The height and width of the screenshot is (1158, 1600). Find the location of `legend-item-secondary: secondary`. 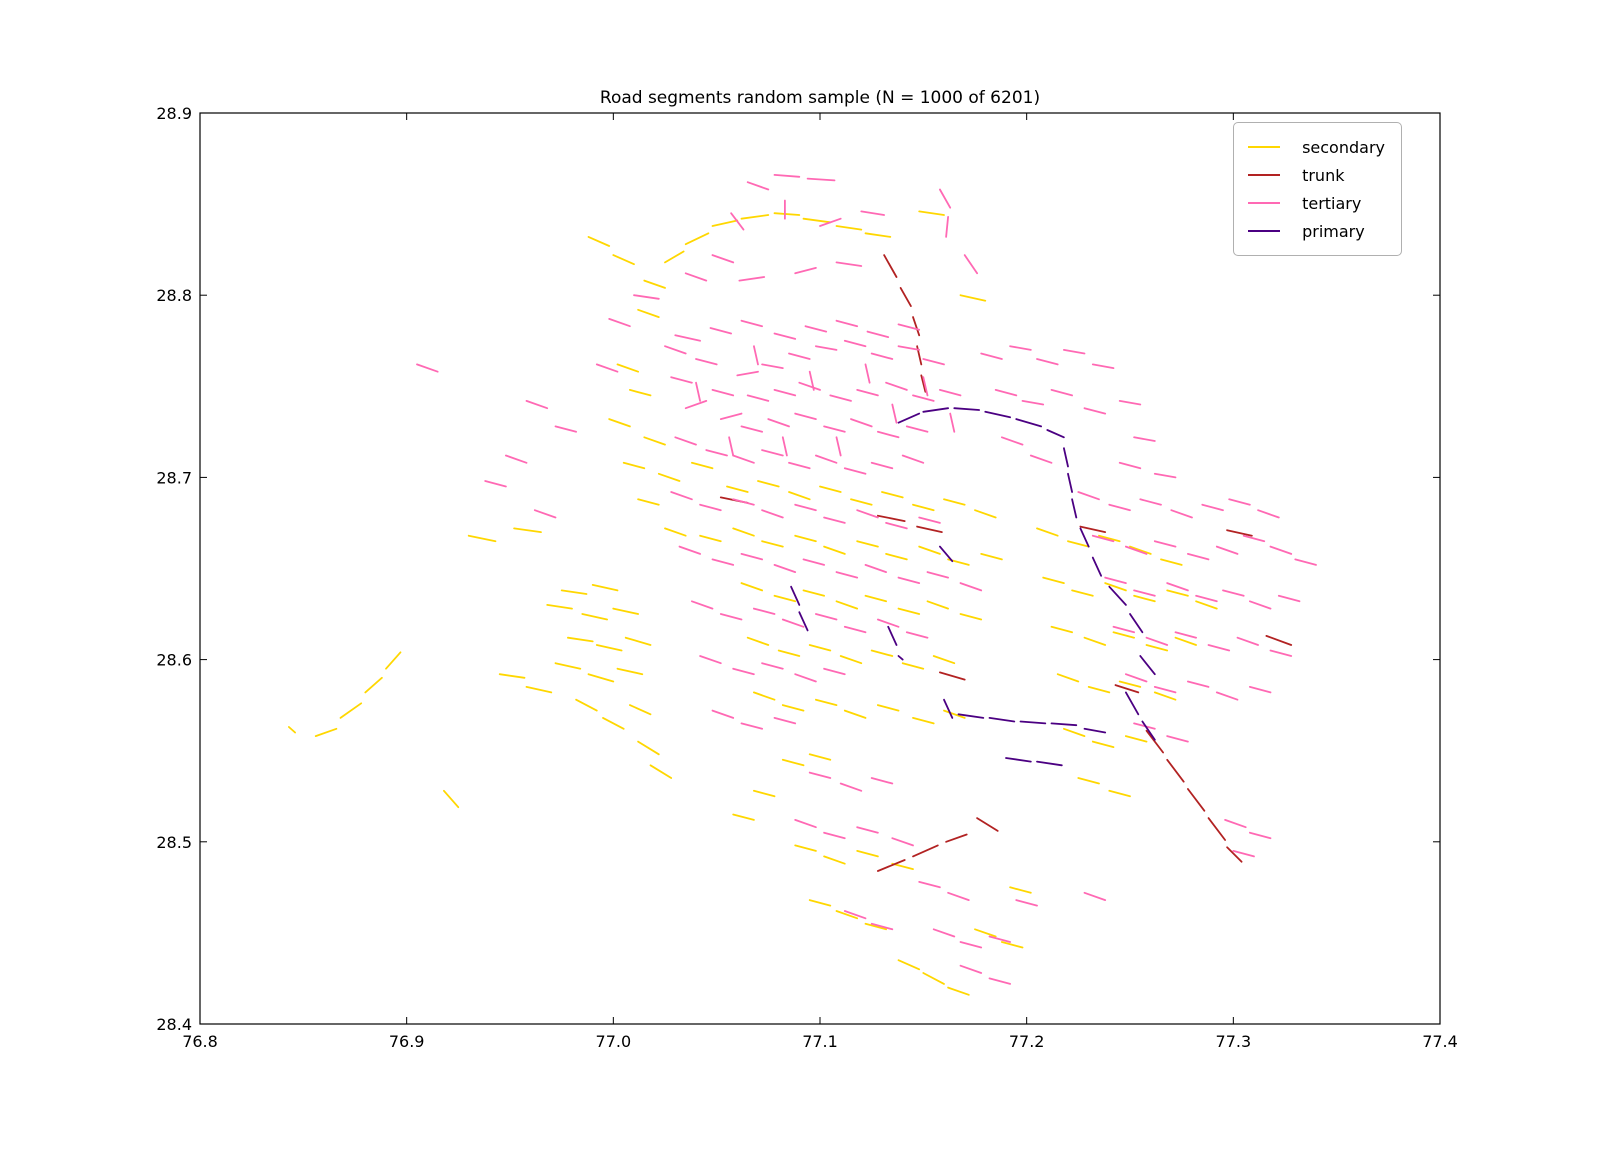

legend-item-secondary: secondary is located at coordinates (1316, 147).